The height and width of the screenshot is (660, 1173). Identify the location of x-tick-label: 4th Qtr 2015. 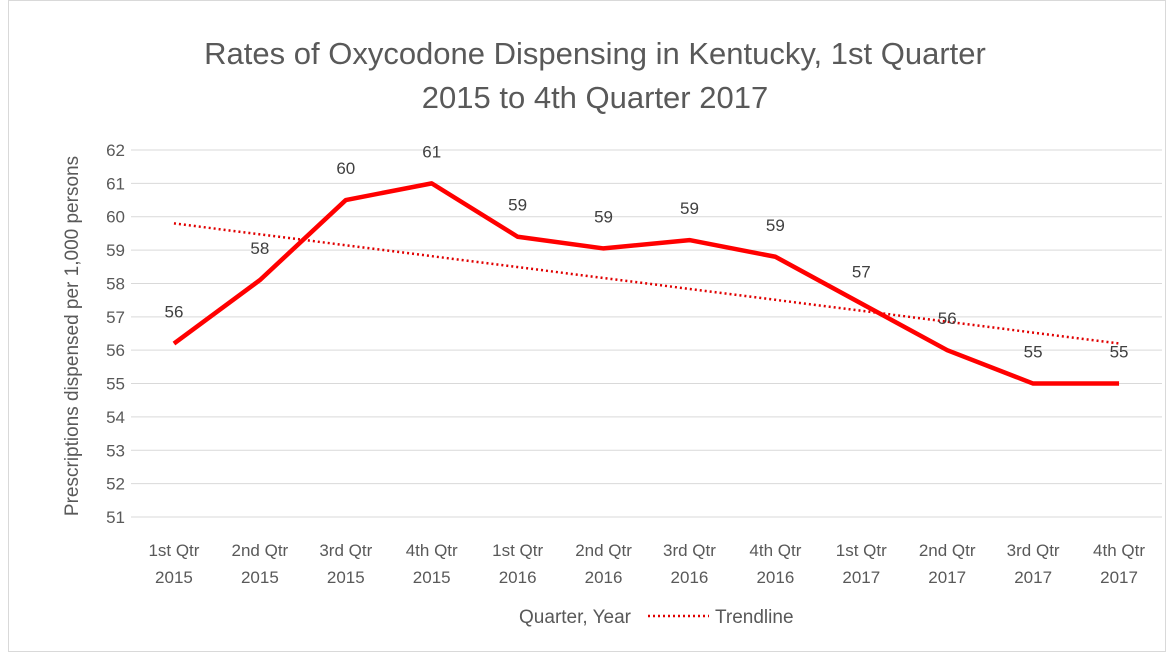
(432, 564).